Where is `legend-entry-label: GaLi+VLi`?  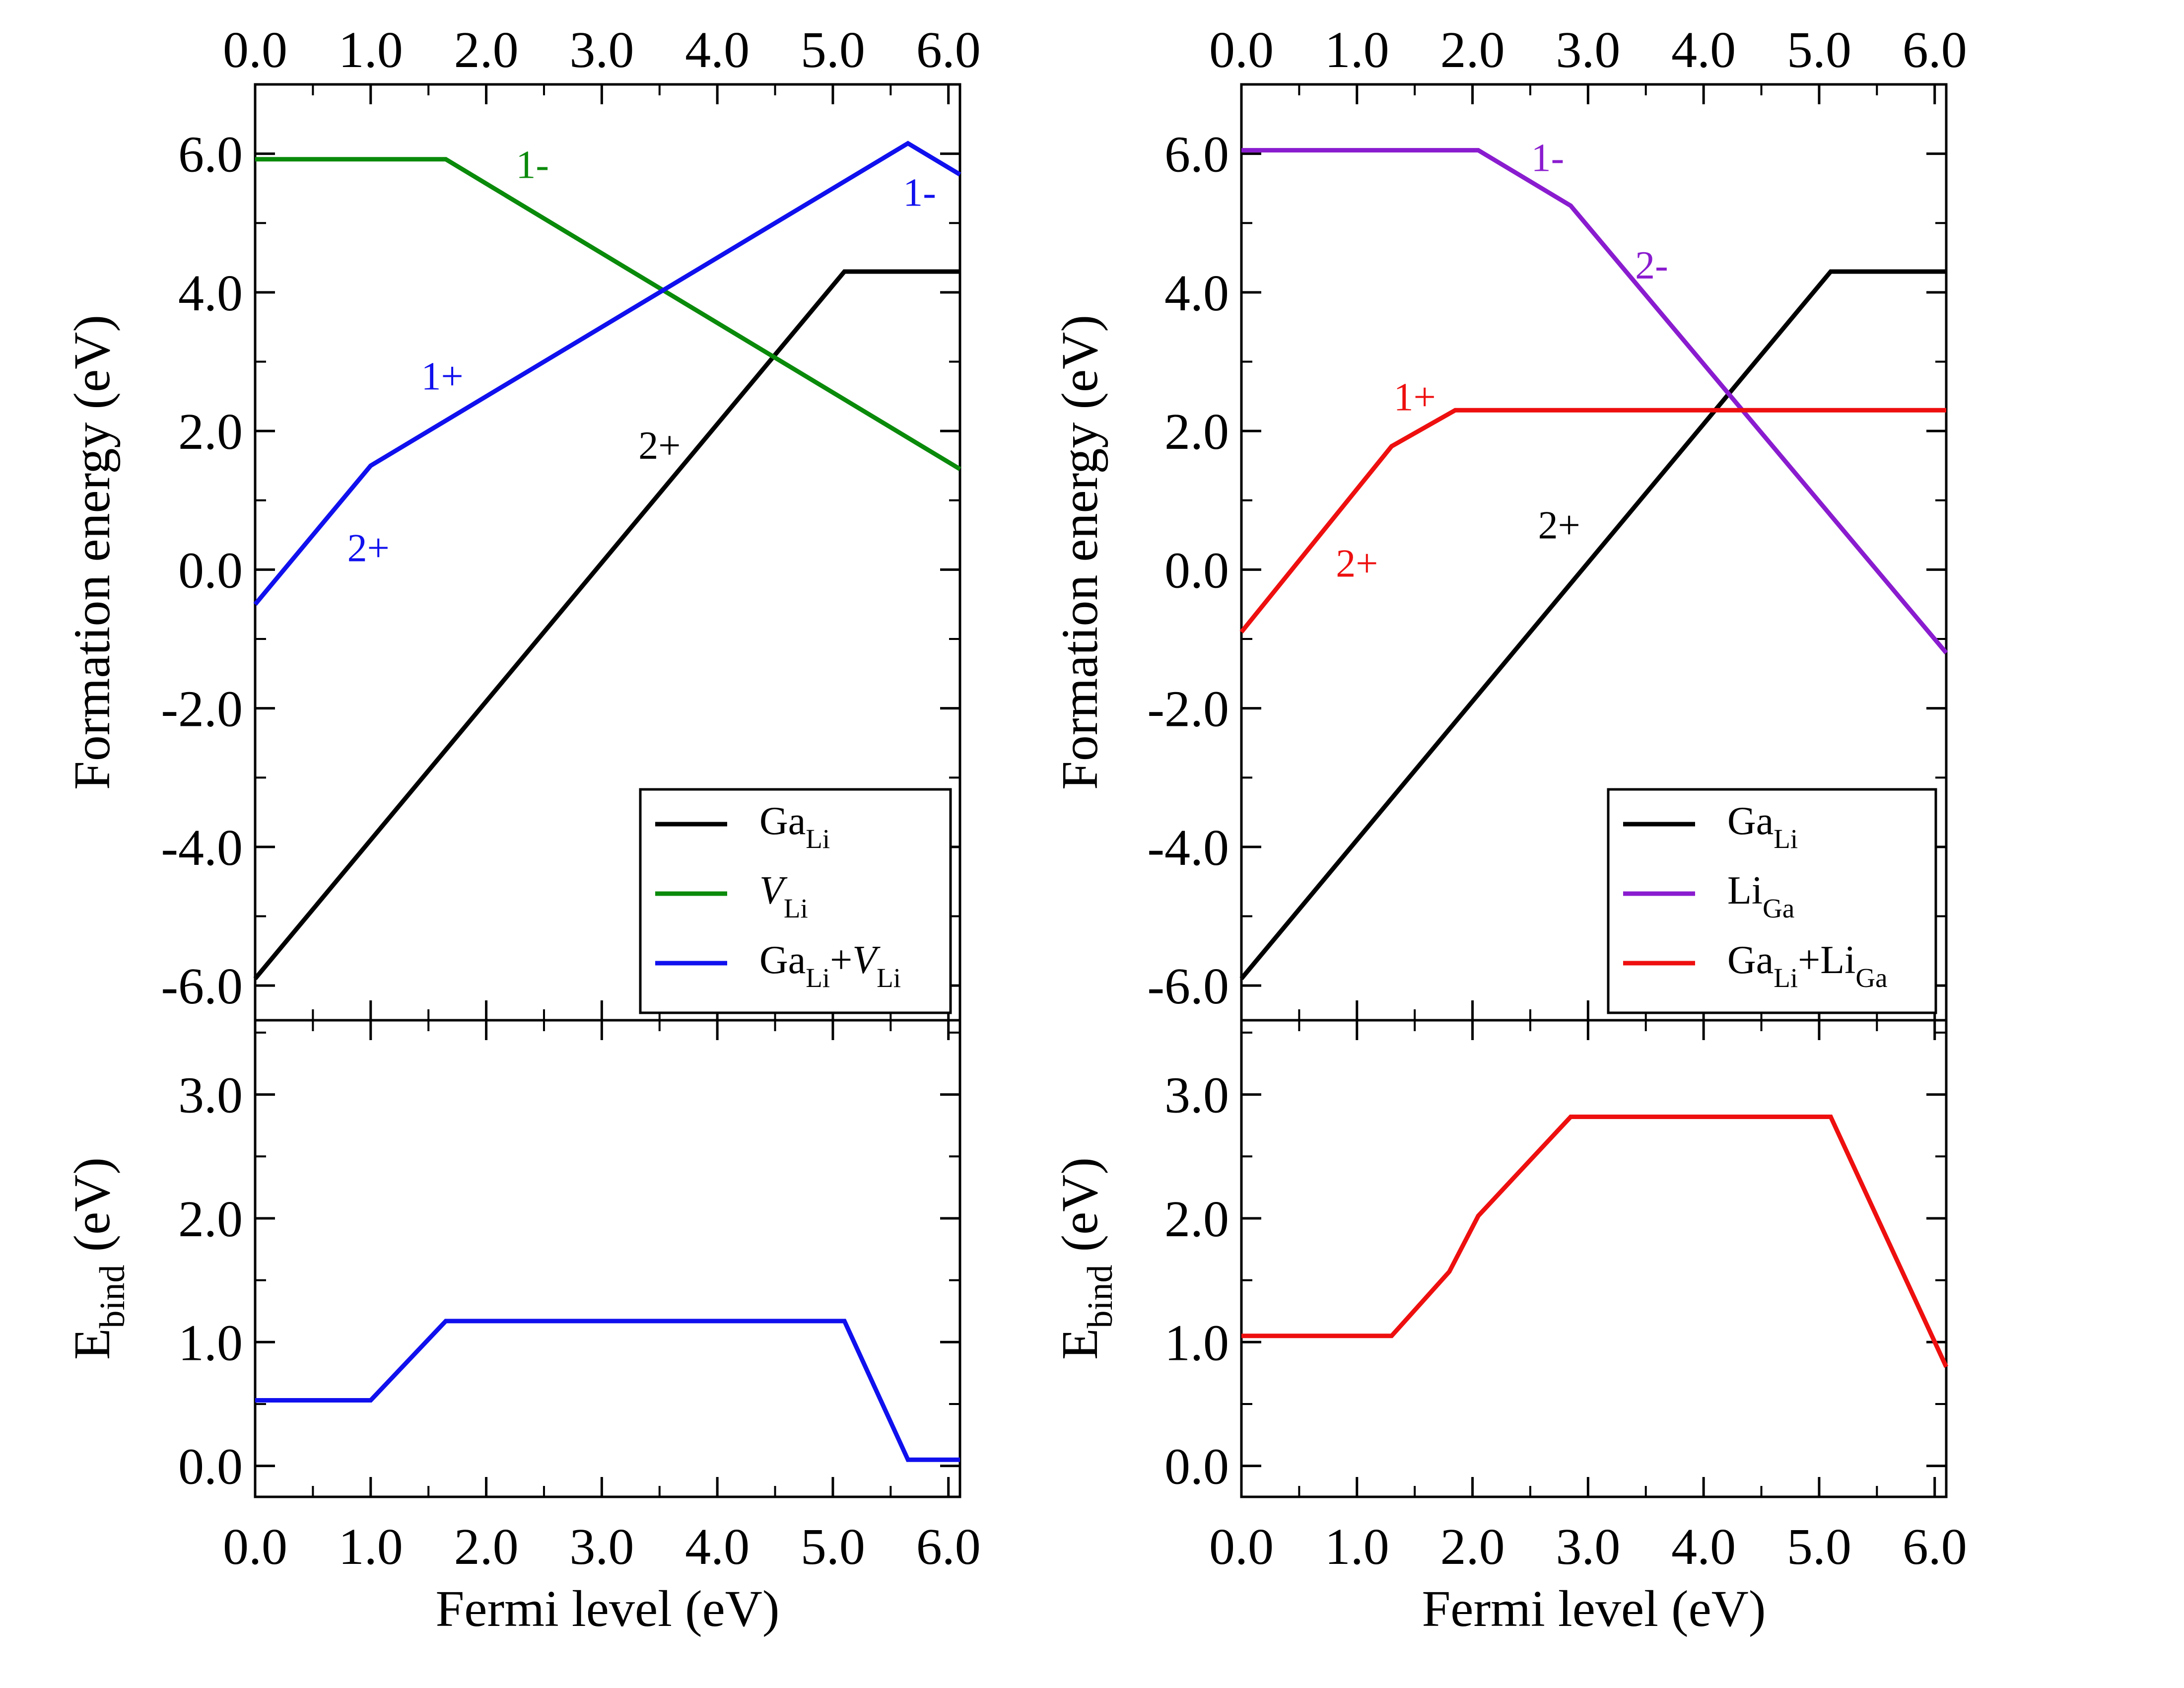 legend-entry-label: GaLi+VLi is located at coordinates (830, 965).